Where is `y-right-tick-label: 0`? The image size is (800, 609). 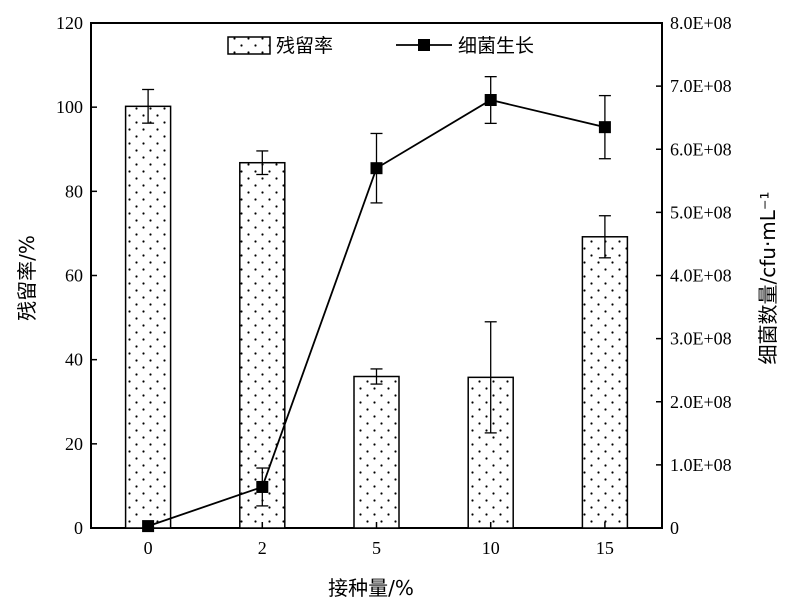 y-right-tick-label: 0 is located at coordinates (674, 528).